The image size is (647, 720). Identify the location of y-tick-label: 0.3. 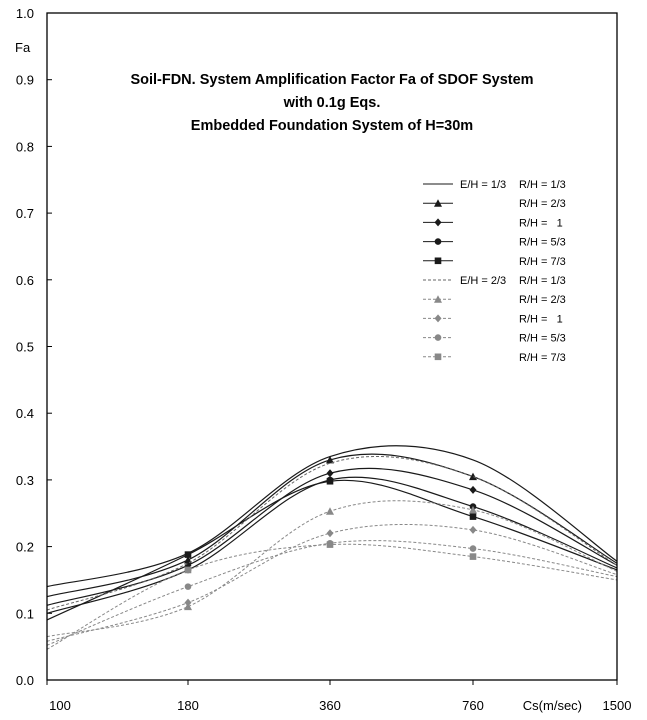
(25, 480).